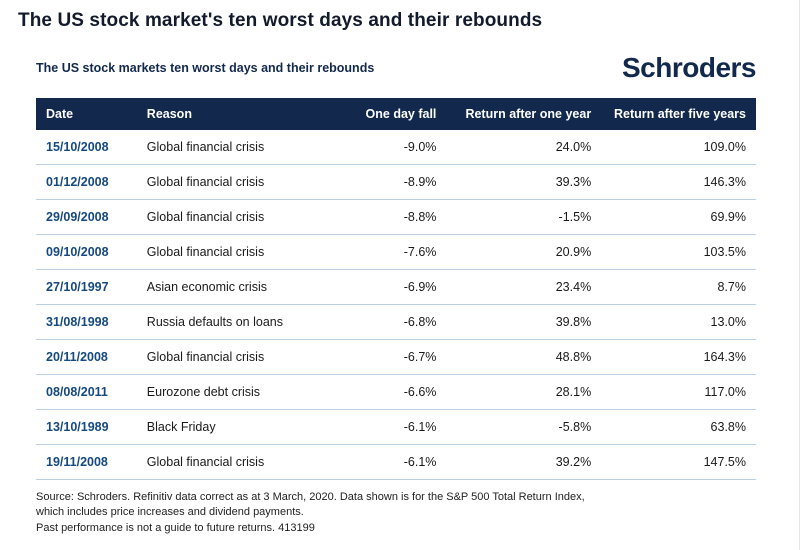  Describe the element at coordinates (524, 462) in the screenshot. I see `return-one-year-cell: 39.2%` at that location.